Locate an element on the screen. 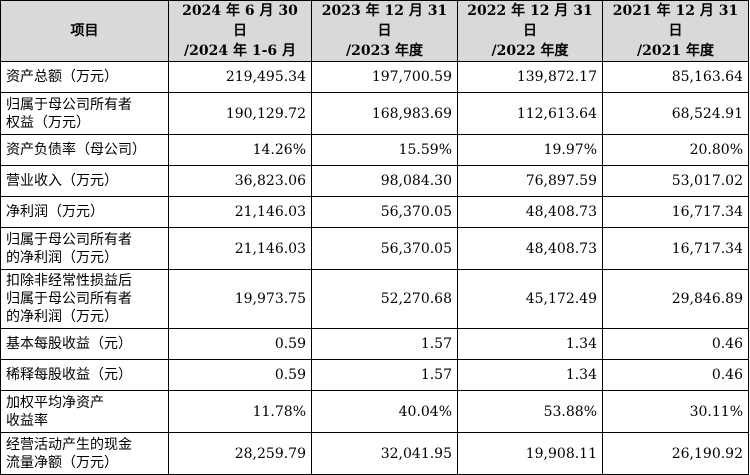 This screenshot has width=750, height=475. table-row: 加权平均净资产 收益率 11.78% 40.04% 53.88% 30.11% is located at coordinates (374, 411).